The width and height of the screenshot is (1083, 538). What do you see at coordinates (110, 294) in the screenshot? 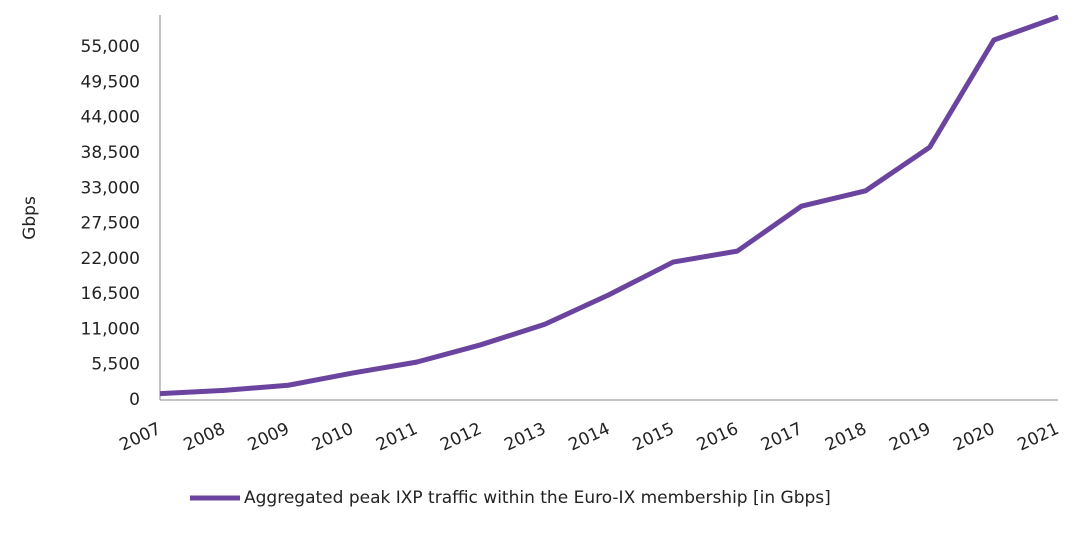
I see `y-tick-label: 16,500` at bounding box center [110, 294].